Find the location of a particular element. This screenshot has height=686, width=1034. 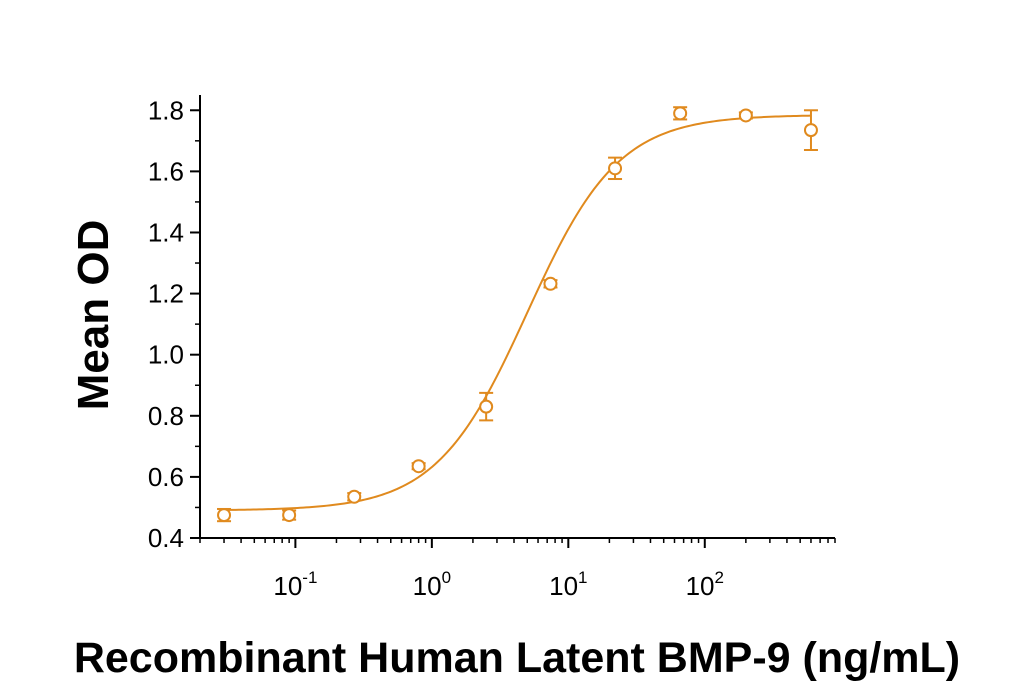

y-tick-label: 1.0 is located at coordinates (166, 355).